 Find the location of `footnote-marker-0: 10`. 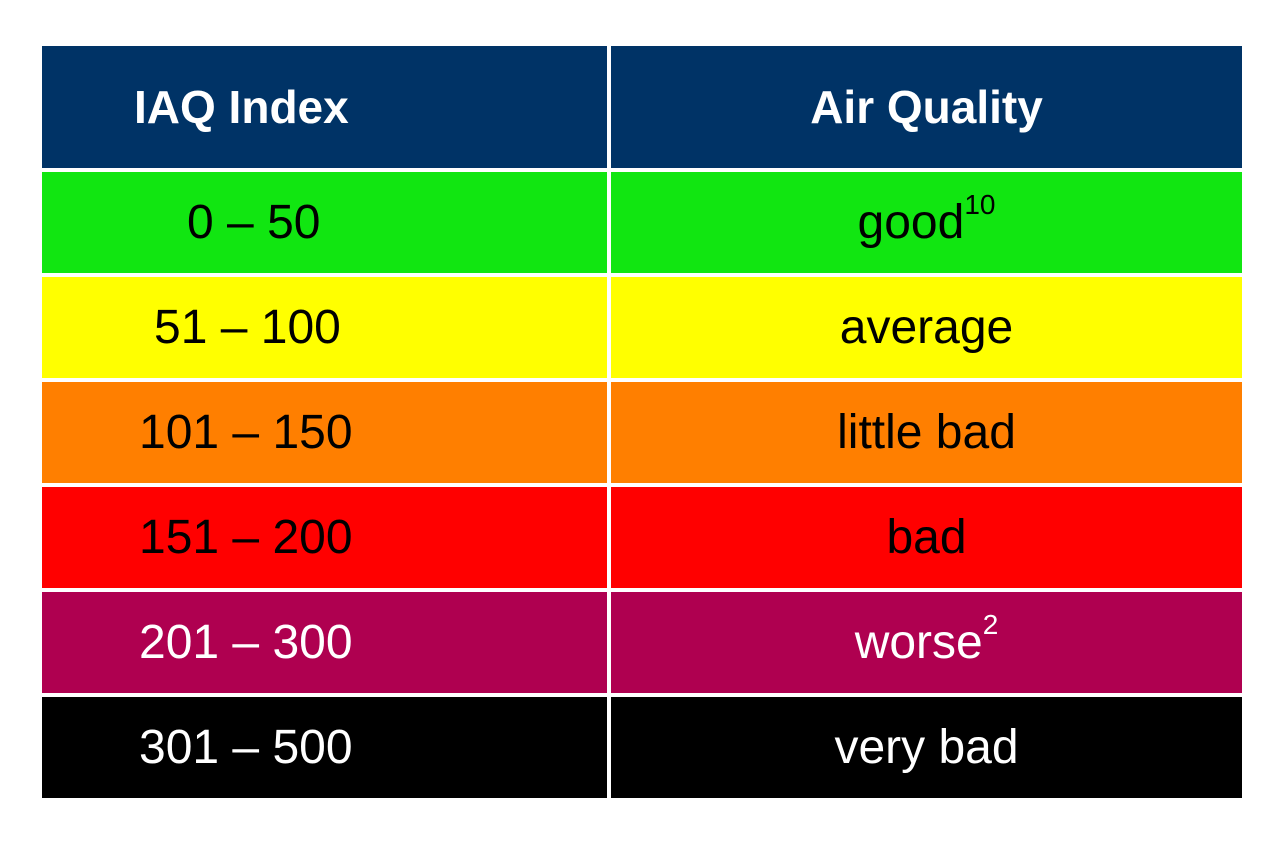

footnote-marker-0: 10 is located at coordinates (980, 204).